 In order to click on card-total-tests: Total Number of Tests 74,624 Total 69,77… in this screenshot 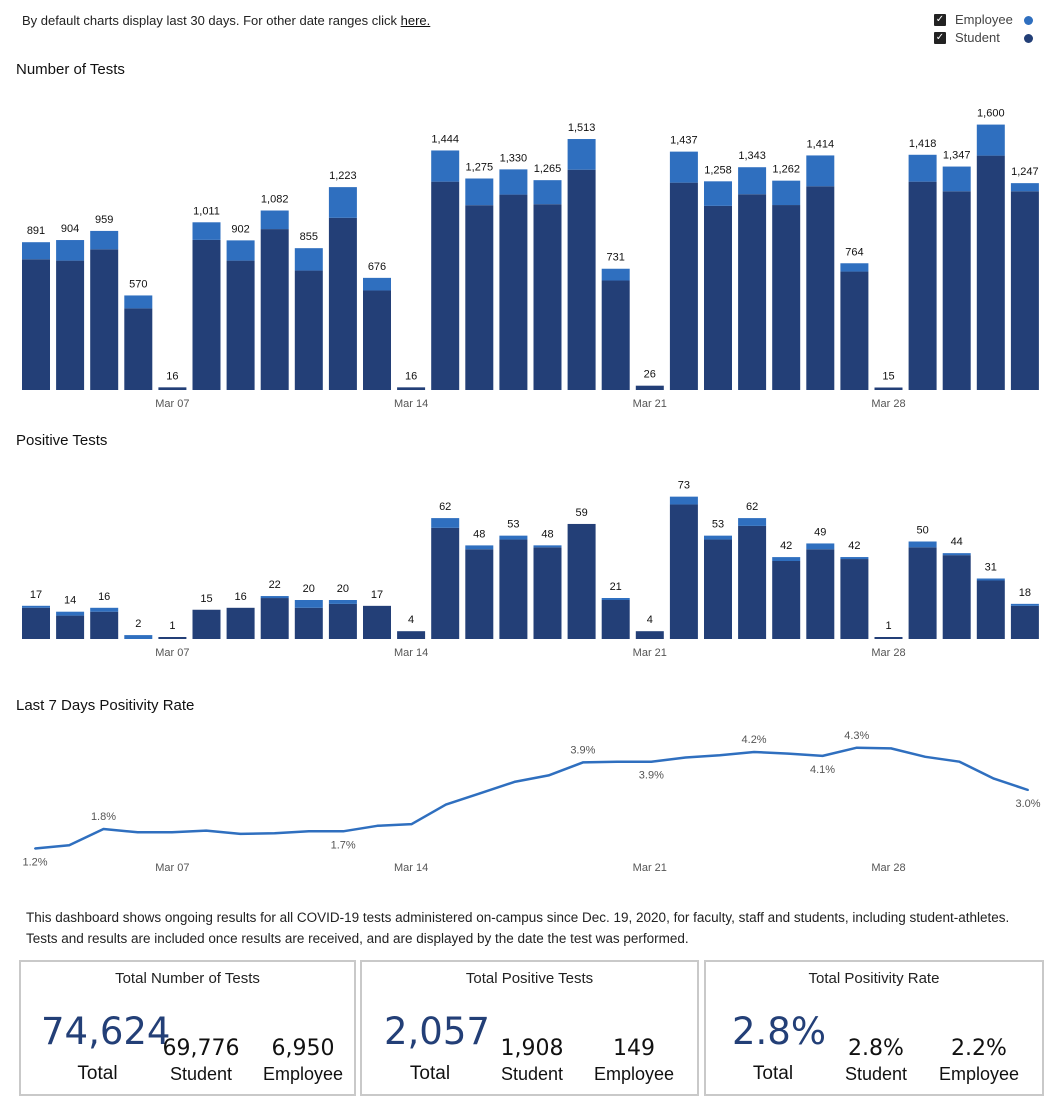, I will do `click(187, 1028)`.